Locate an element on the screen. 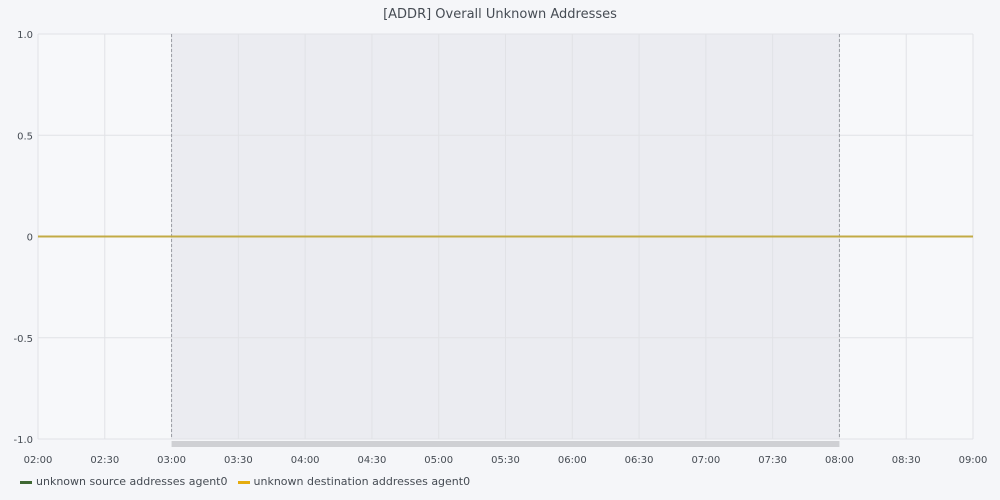  y-tick-label: 0.5 is located at coordinates (25, 136).